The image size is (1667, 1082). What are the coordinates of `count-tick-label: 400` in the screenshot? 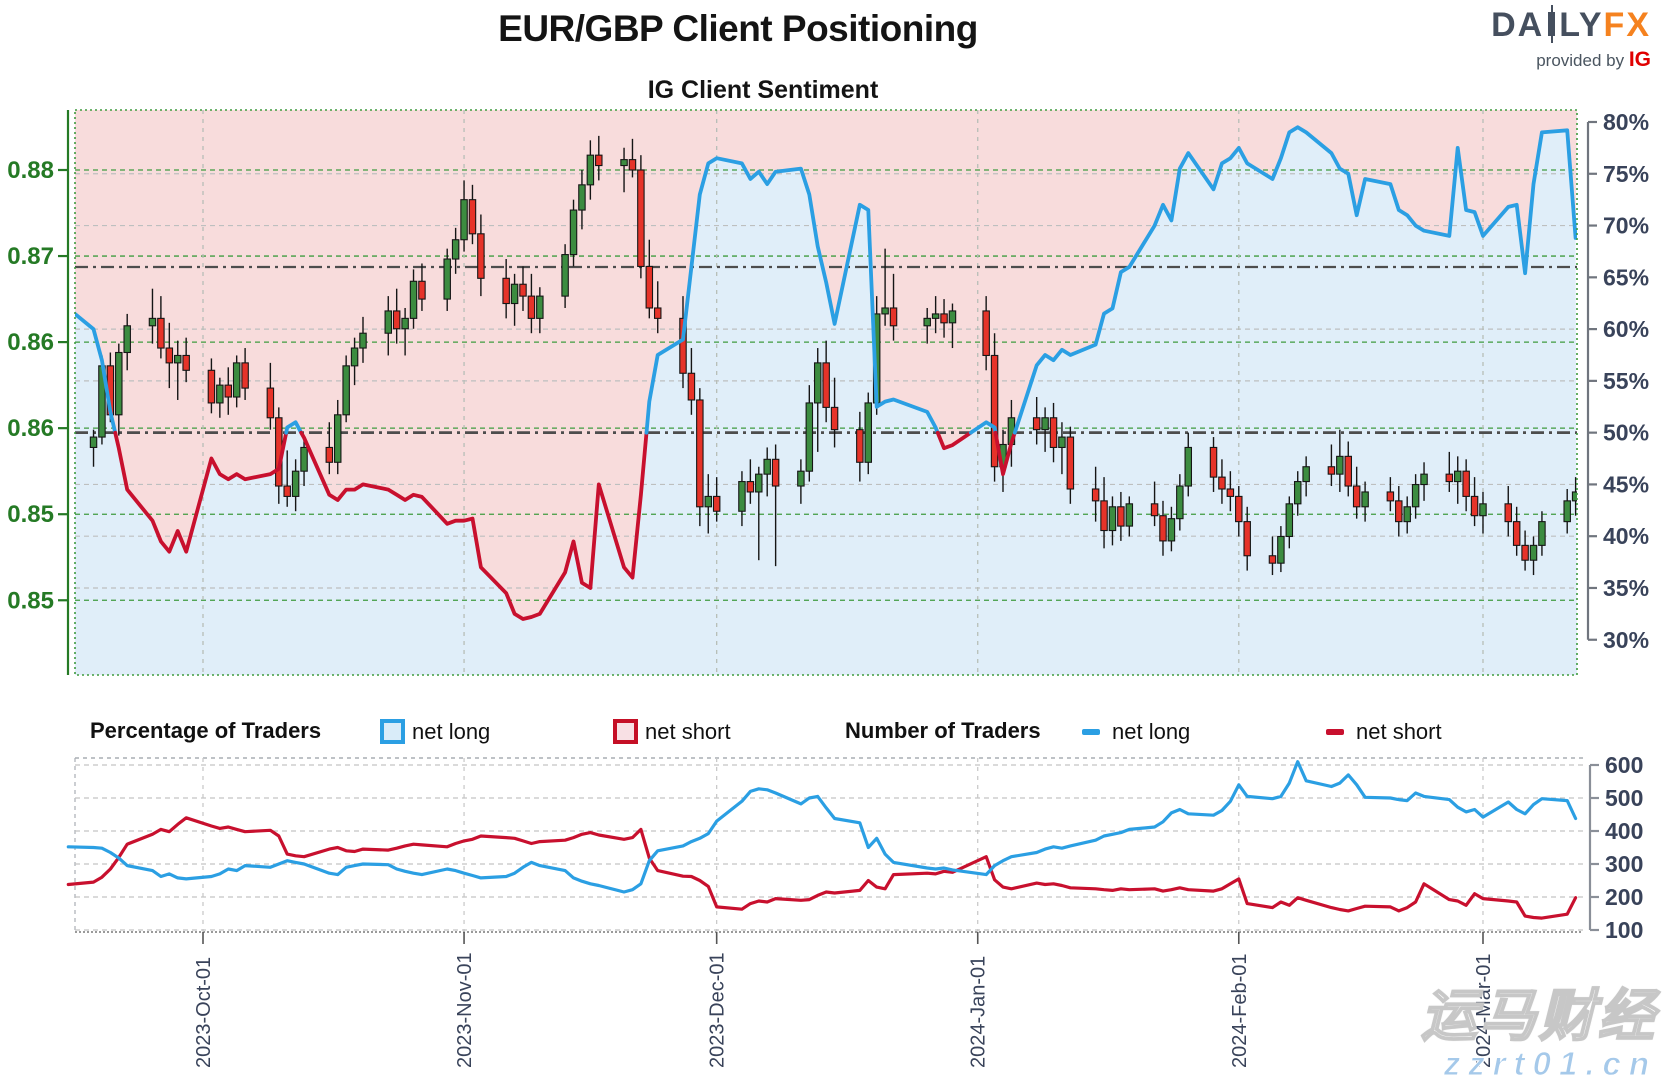 It's located at (1624, 831).